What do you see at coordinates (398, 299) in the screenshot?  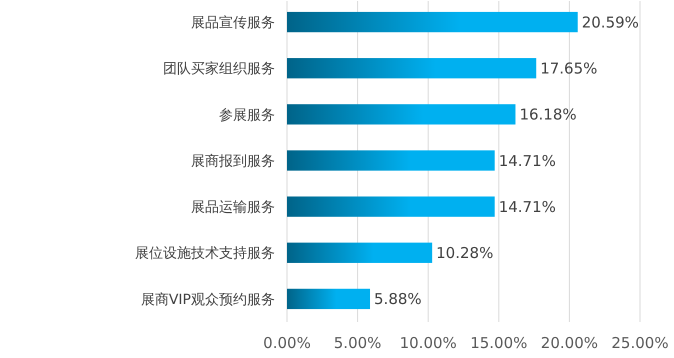 I see `data-label: 5.88%` at bounding box center [398, 299].